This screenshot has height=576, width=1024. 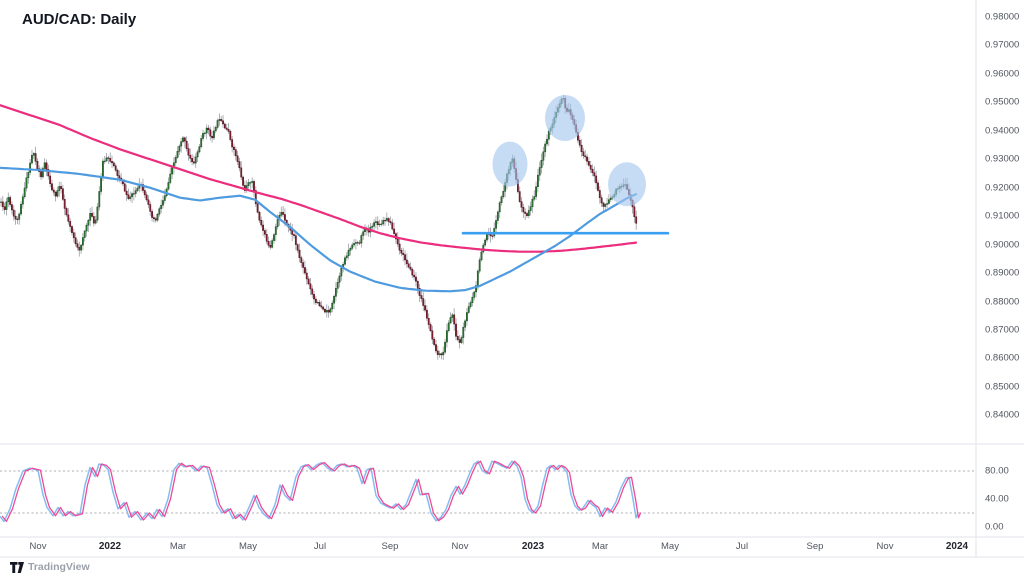 What do you see at coordinates (1002, 45) in the screenshot?
I see `price-axis-label: 0.97000` at bounding box center [1002, 45].